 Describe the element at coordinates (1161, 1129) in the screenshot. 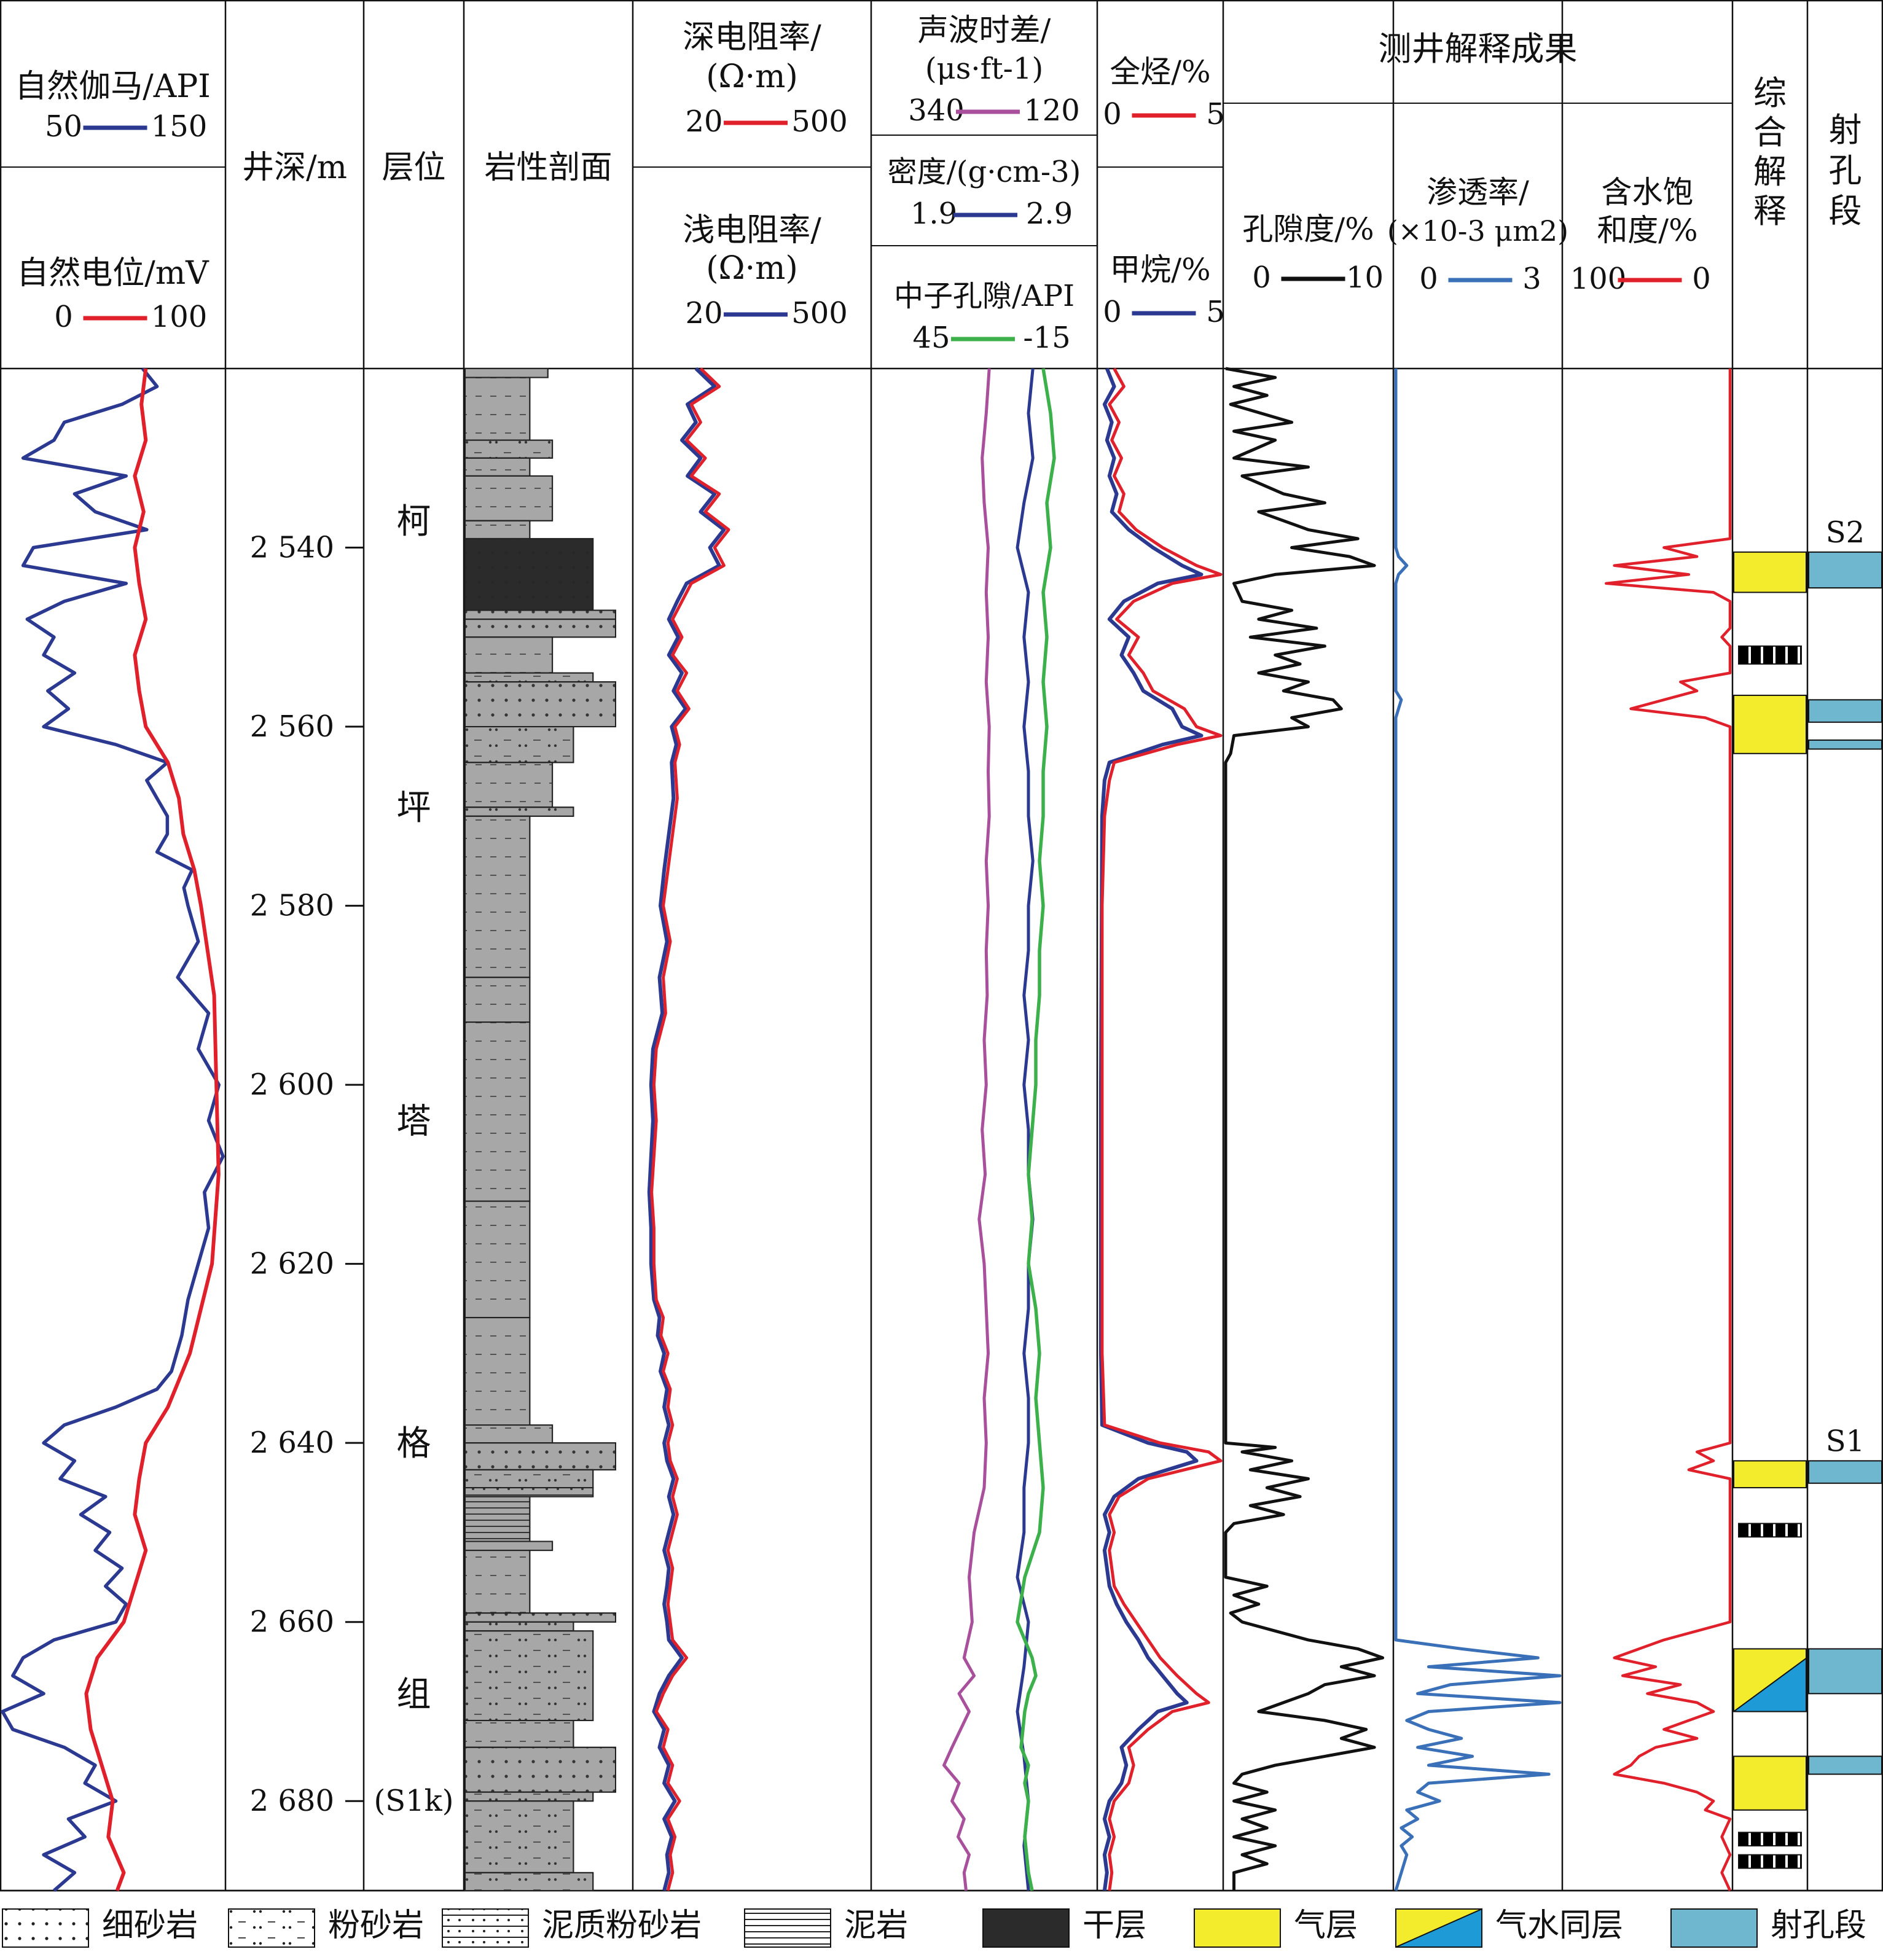

I see `tg-curve` at that location.